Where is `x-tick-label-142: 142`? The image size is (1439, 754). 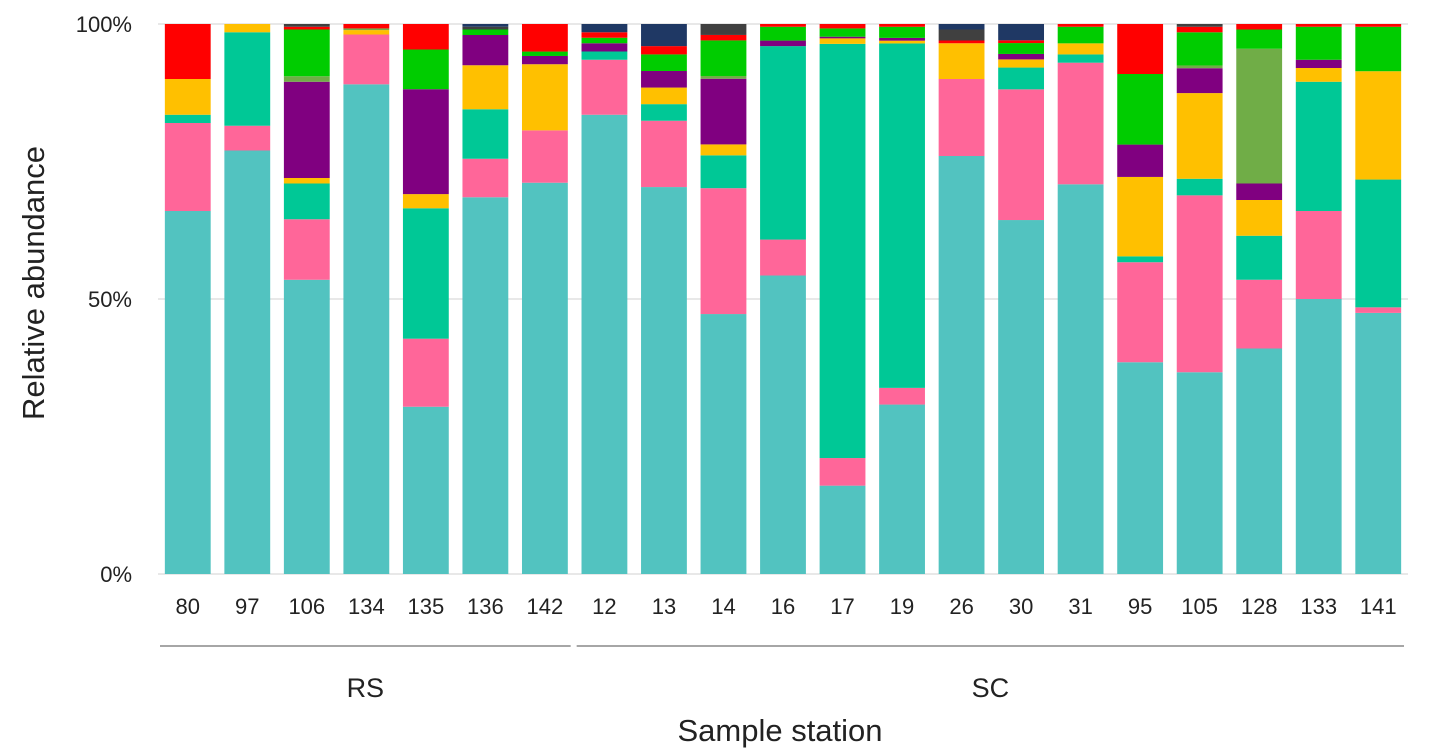
x-tick-label-142: 142 is located at coordinates (545, 606).